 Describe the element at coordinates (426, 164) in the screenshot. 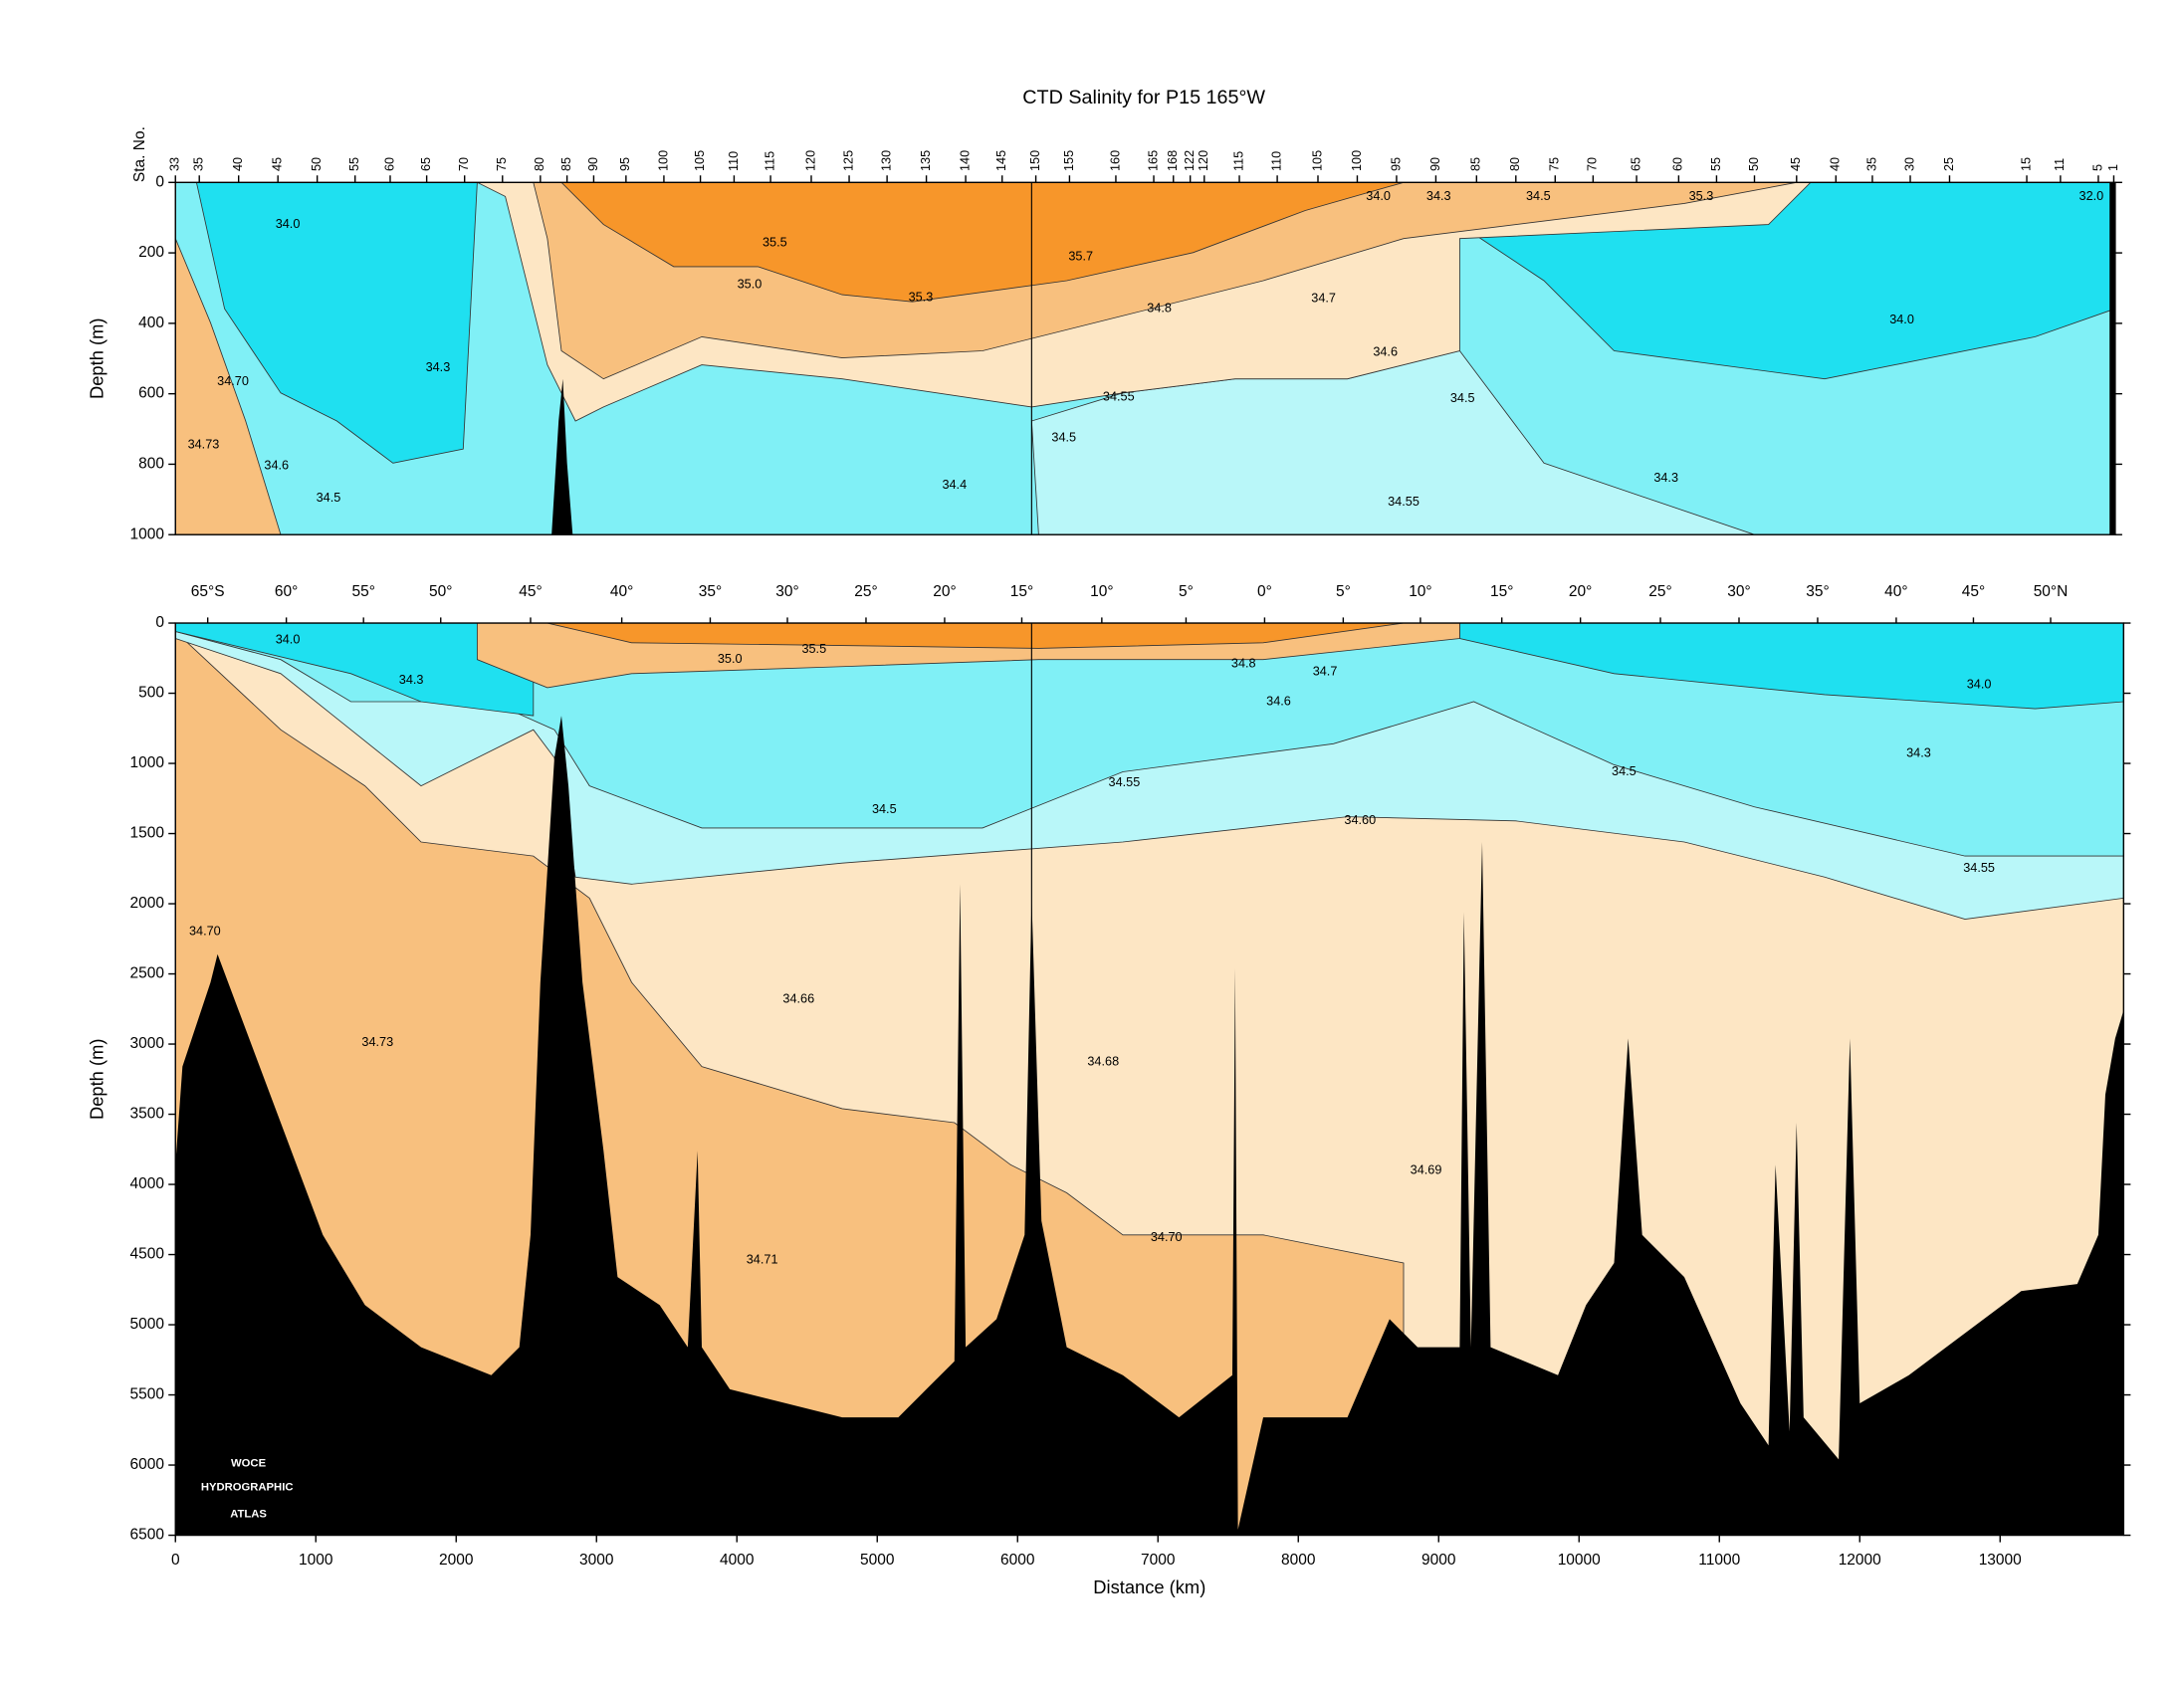

I see `station-label: 65` at that location.